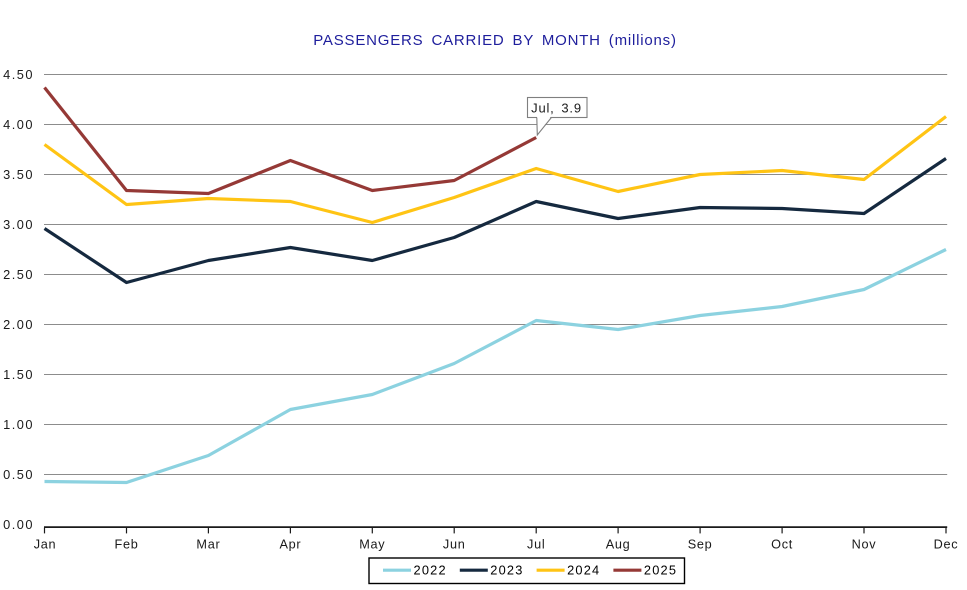 This screenshot has height=590, width=967. What do you see at coordinates (430, 570) in the screenshot?
I see `svg-text: 2022` at bounding box center [430, 570].